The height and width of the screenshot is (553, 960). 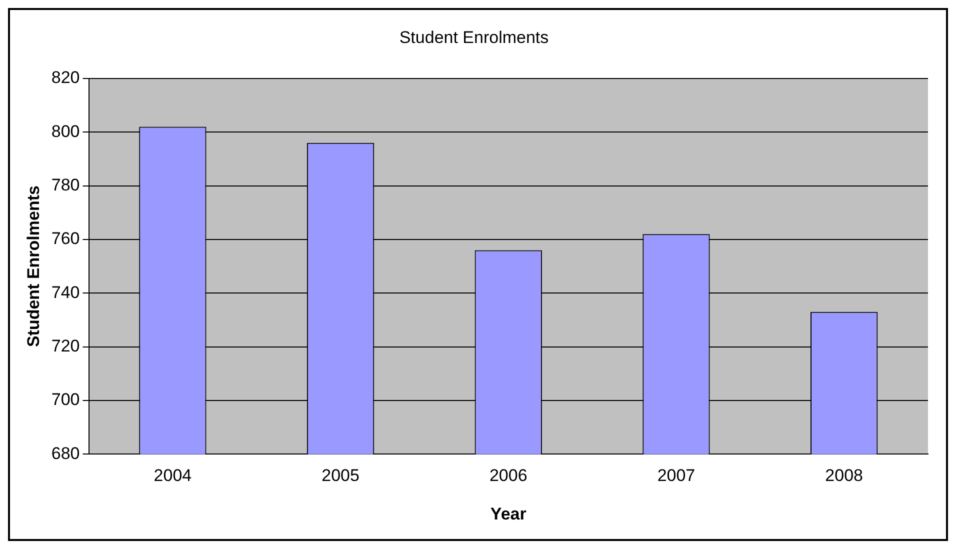 What do you see at coordinates (173, 476) in the screenshot?
I see `x-tick-label: 2004` at bounding box center [173, 476].